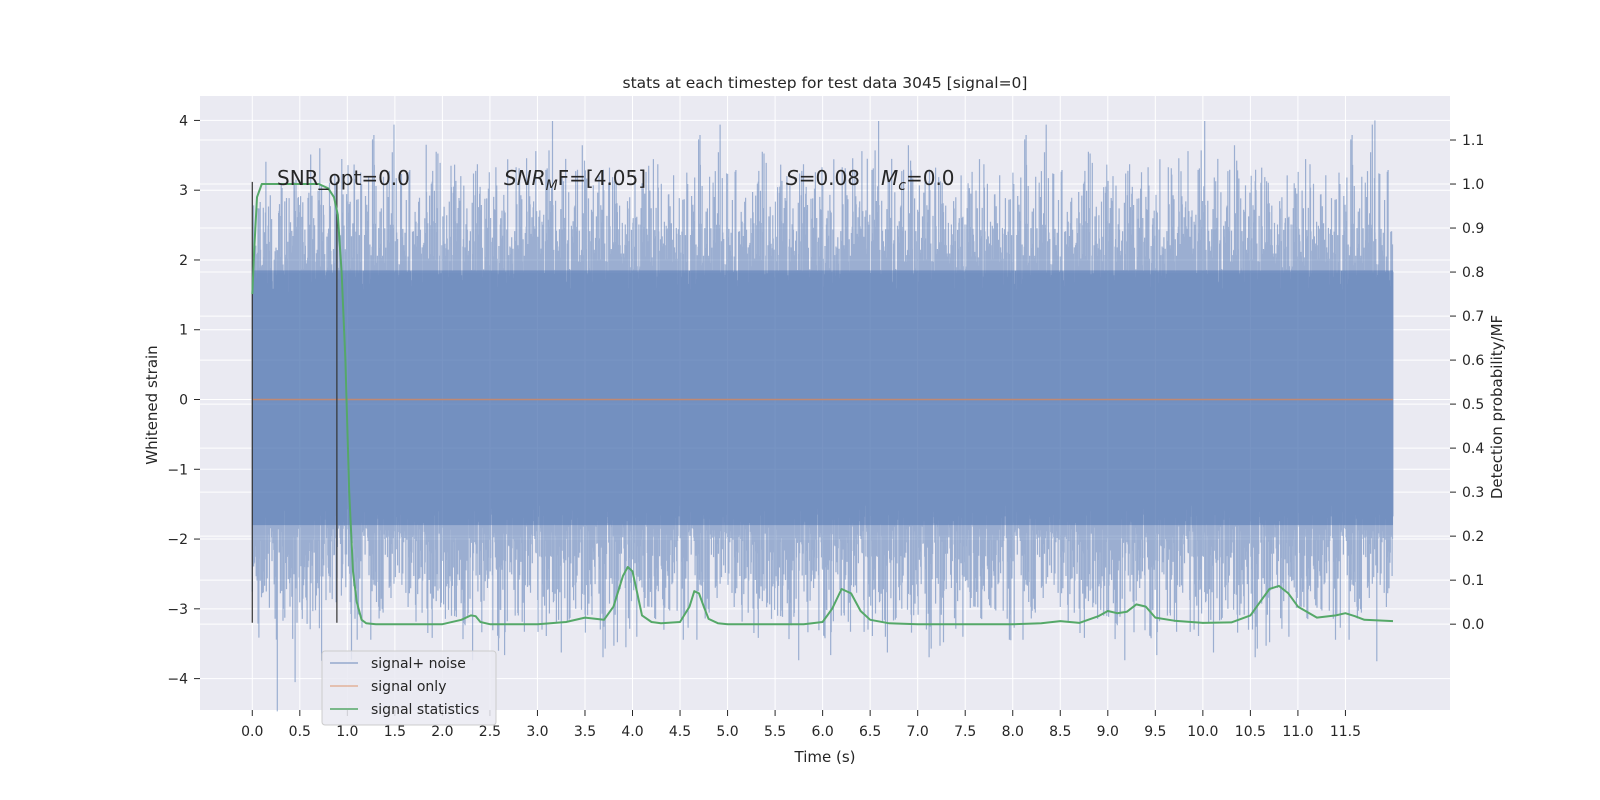 The image size is (1600, 800). Describe the element at coordinates (183, 121) in the screenshot. I see `y-tick-label: 4` at that location.